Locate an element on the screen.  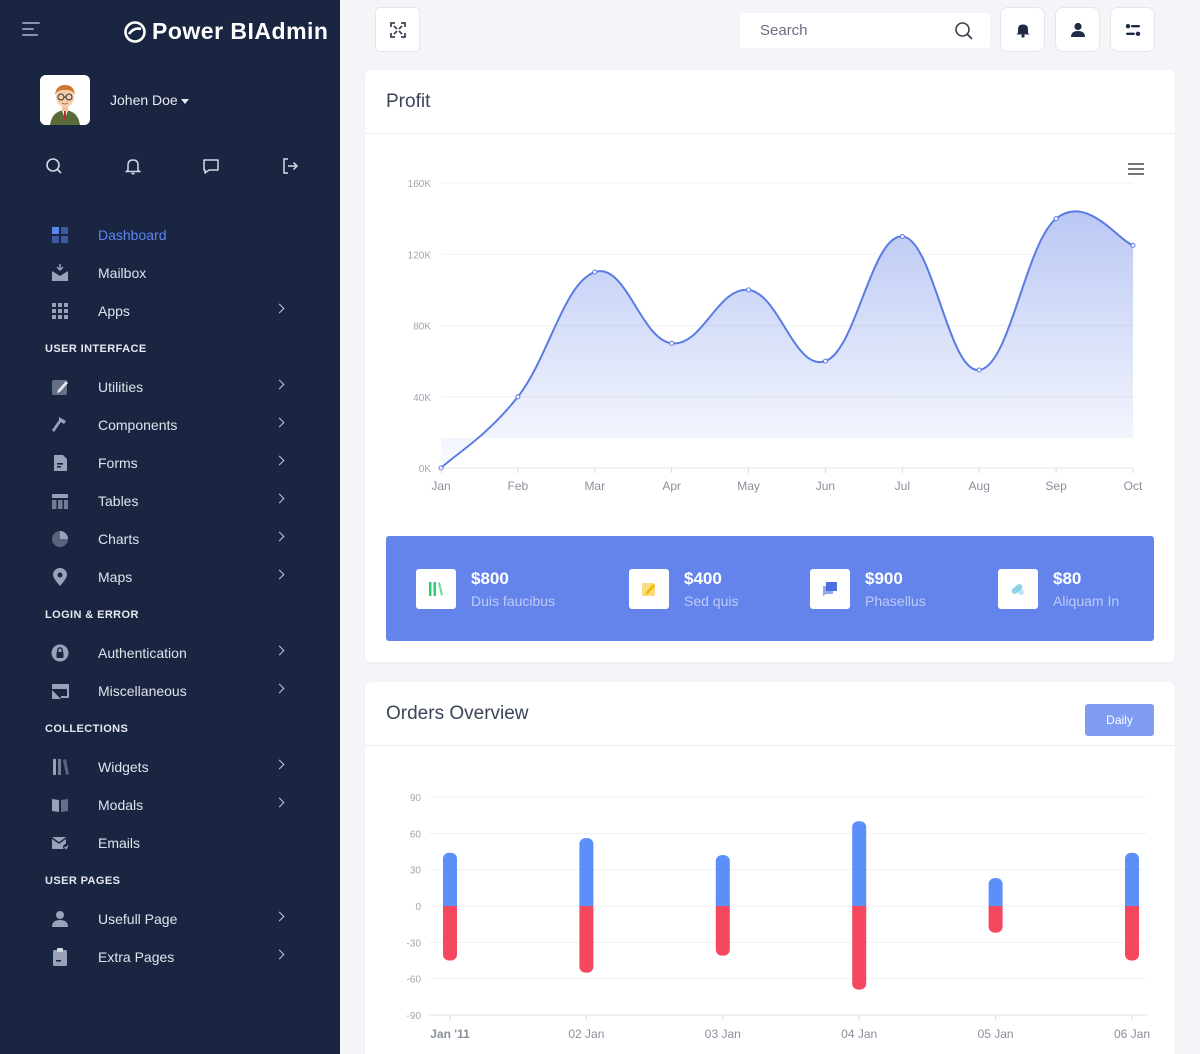
stat-label: Phasellus is located at coordinates (895, 601).